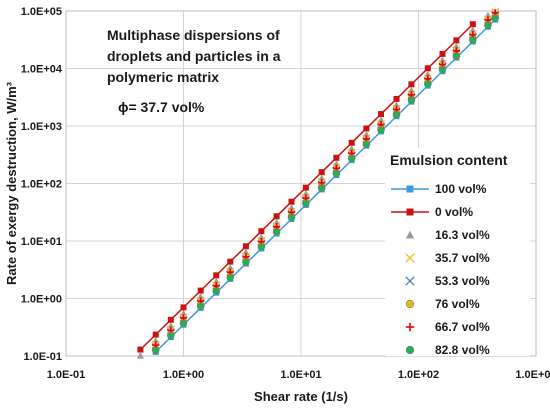 The width and height of the screenshot is (550, 410). Describe the element at coordinates (301, 396) in the screenshot. I see `x-axis-title: Shear rate (1/s)` at that location.